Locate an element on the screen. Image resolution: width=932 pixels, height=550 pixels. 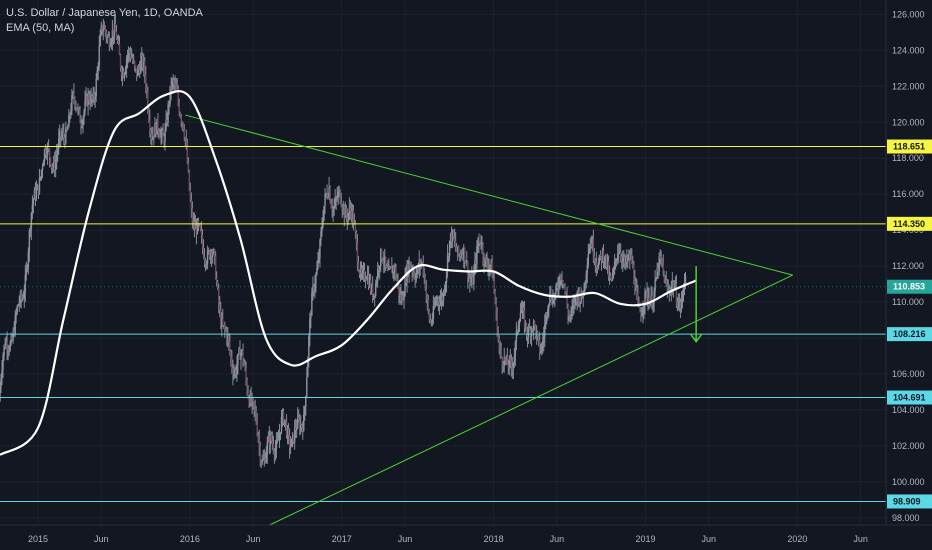
time-tick-label: Jun is located at coordinates (405, 539).